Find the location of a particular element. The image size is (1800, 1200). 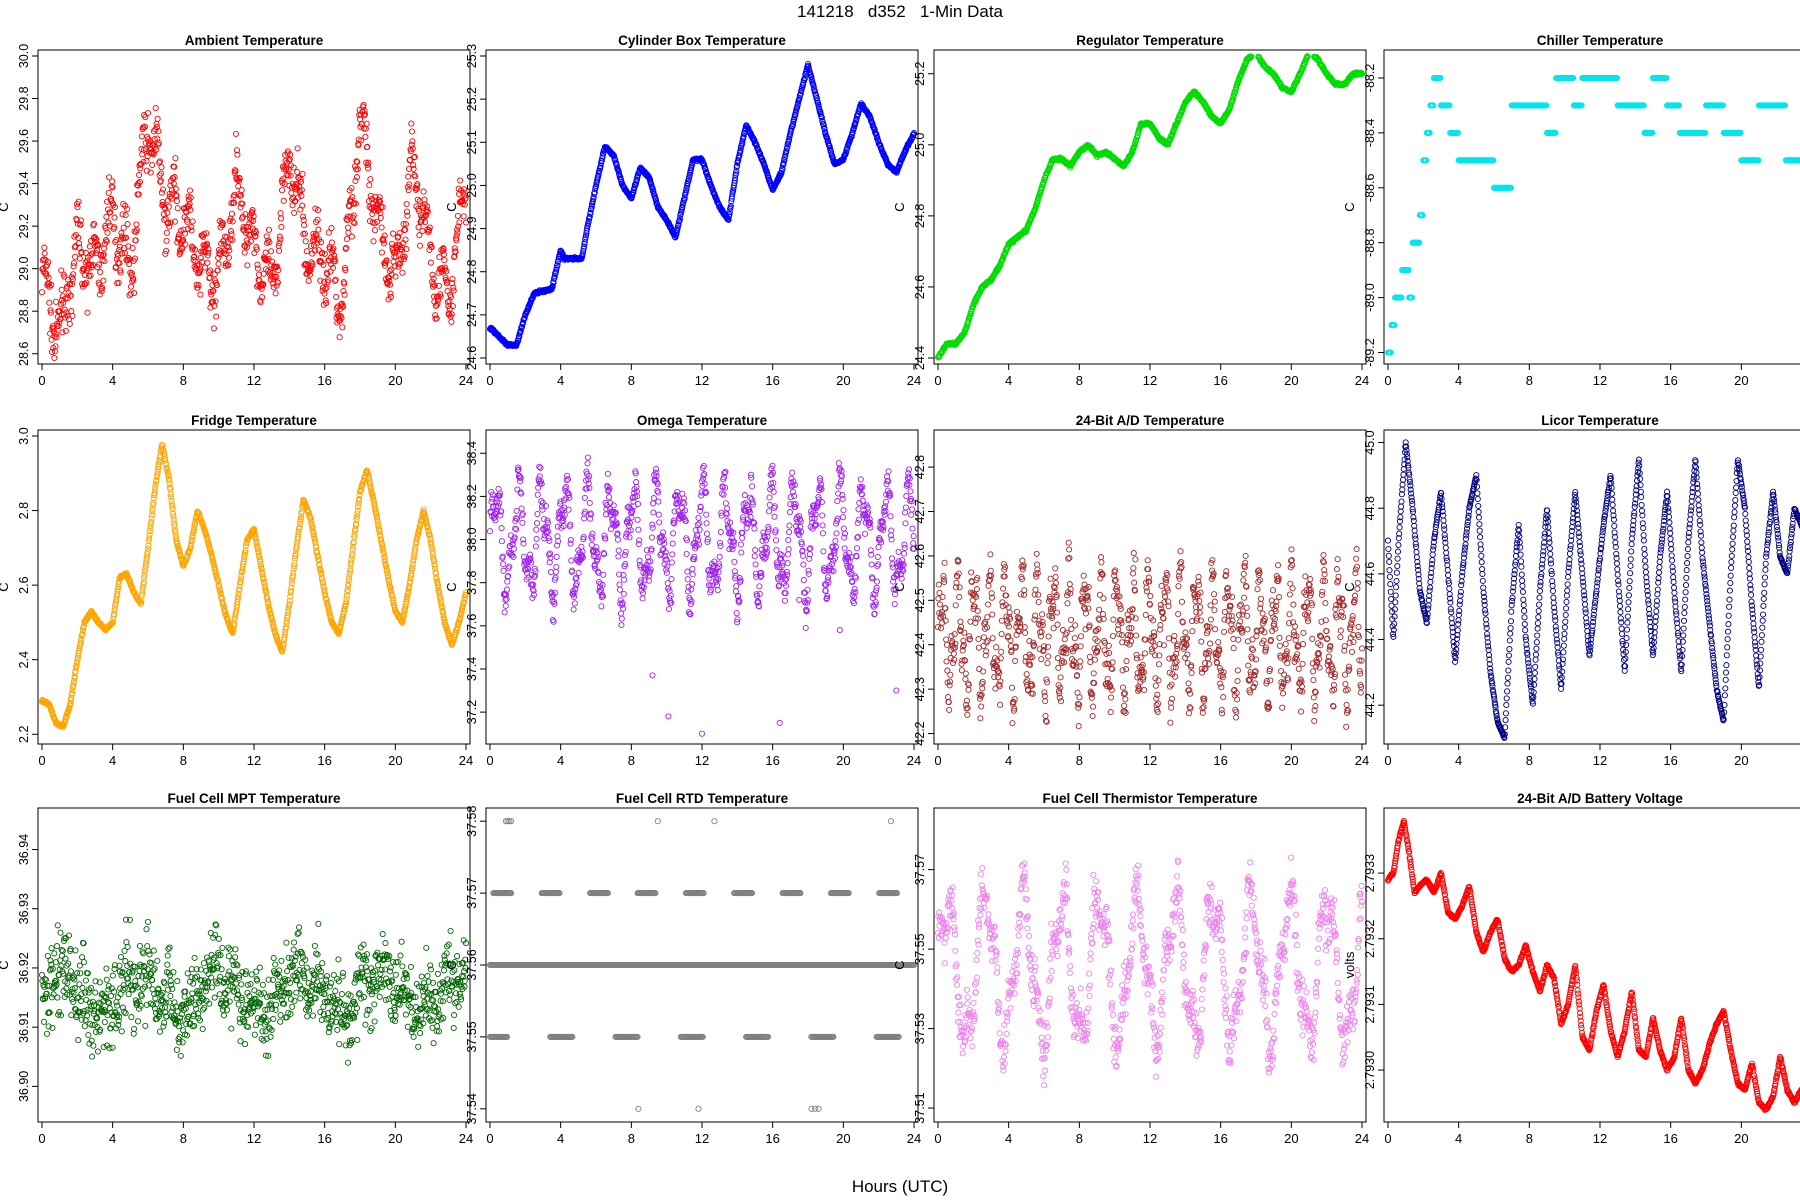

x-tick-label: 20 is located at coordinates (1741, 380).